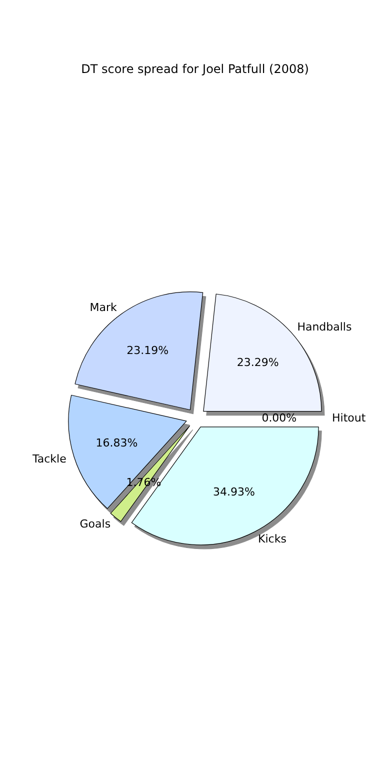 This screenshot has width=390, height=780. What do you see at coordinates (349, 418) in the screenshot?
I see `category-label: Hitout` at bounding box center [349, 418].